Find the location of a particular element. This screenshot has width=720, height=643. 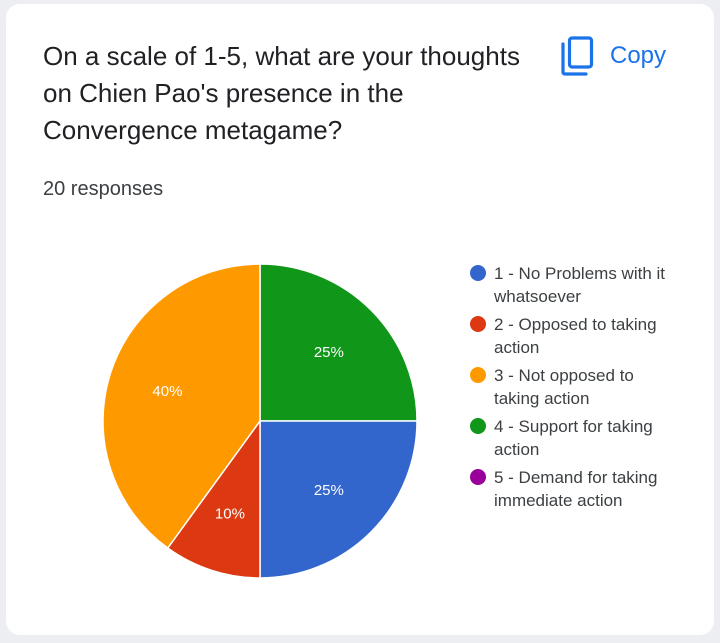

legend-label-5: 5 - Demand for taking immediate action is located at coordinates (576, 489).